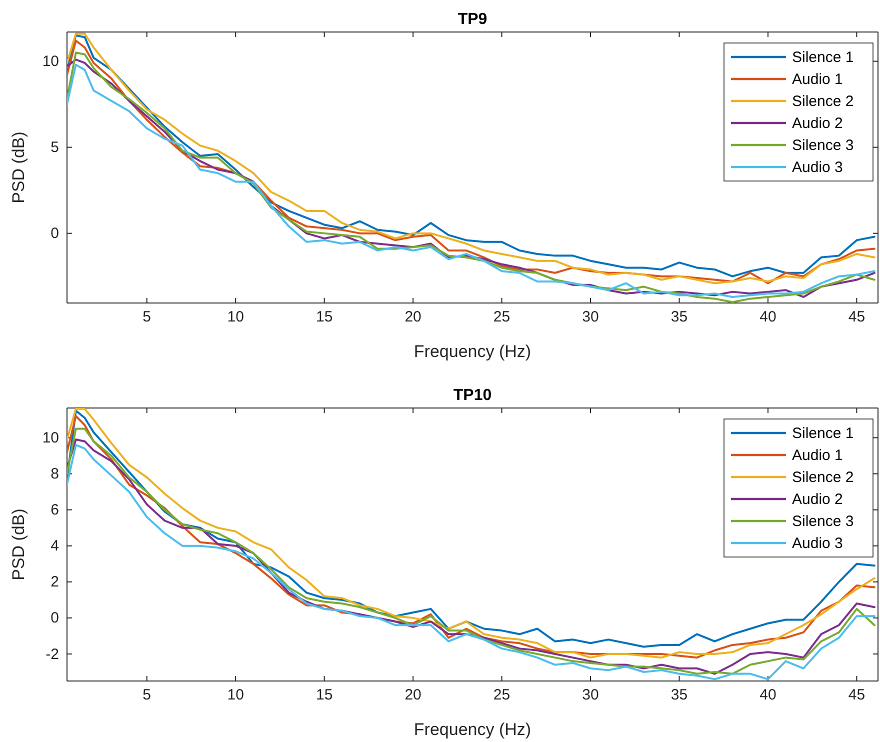  What do you see at coordinates (54, 582) in the screenshot?
I see `y-tick-label: 2` at bounding box center [54, 582].